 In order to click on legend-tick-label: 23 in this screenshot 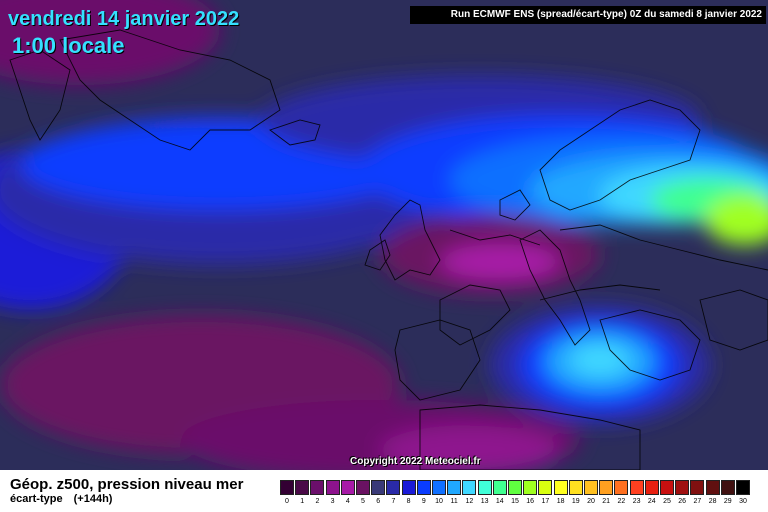, I will do `click(636, 501)`.